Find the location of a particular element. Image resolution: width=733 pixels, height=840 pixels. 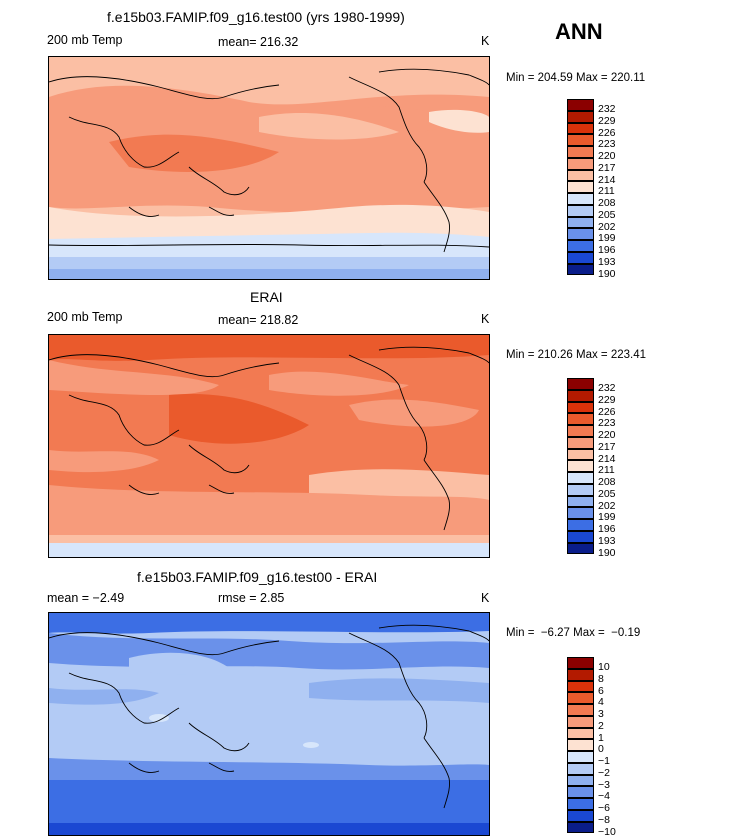

panel-3-colorbar is located at coordinates (580, 745).